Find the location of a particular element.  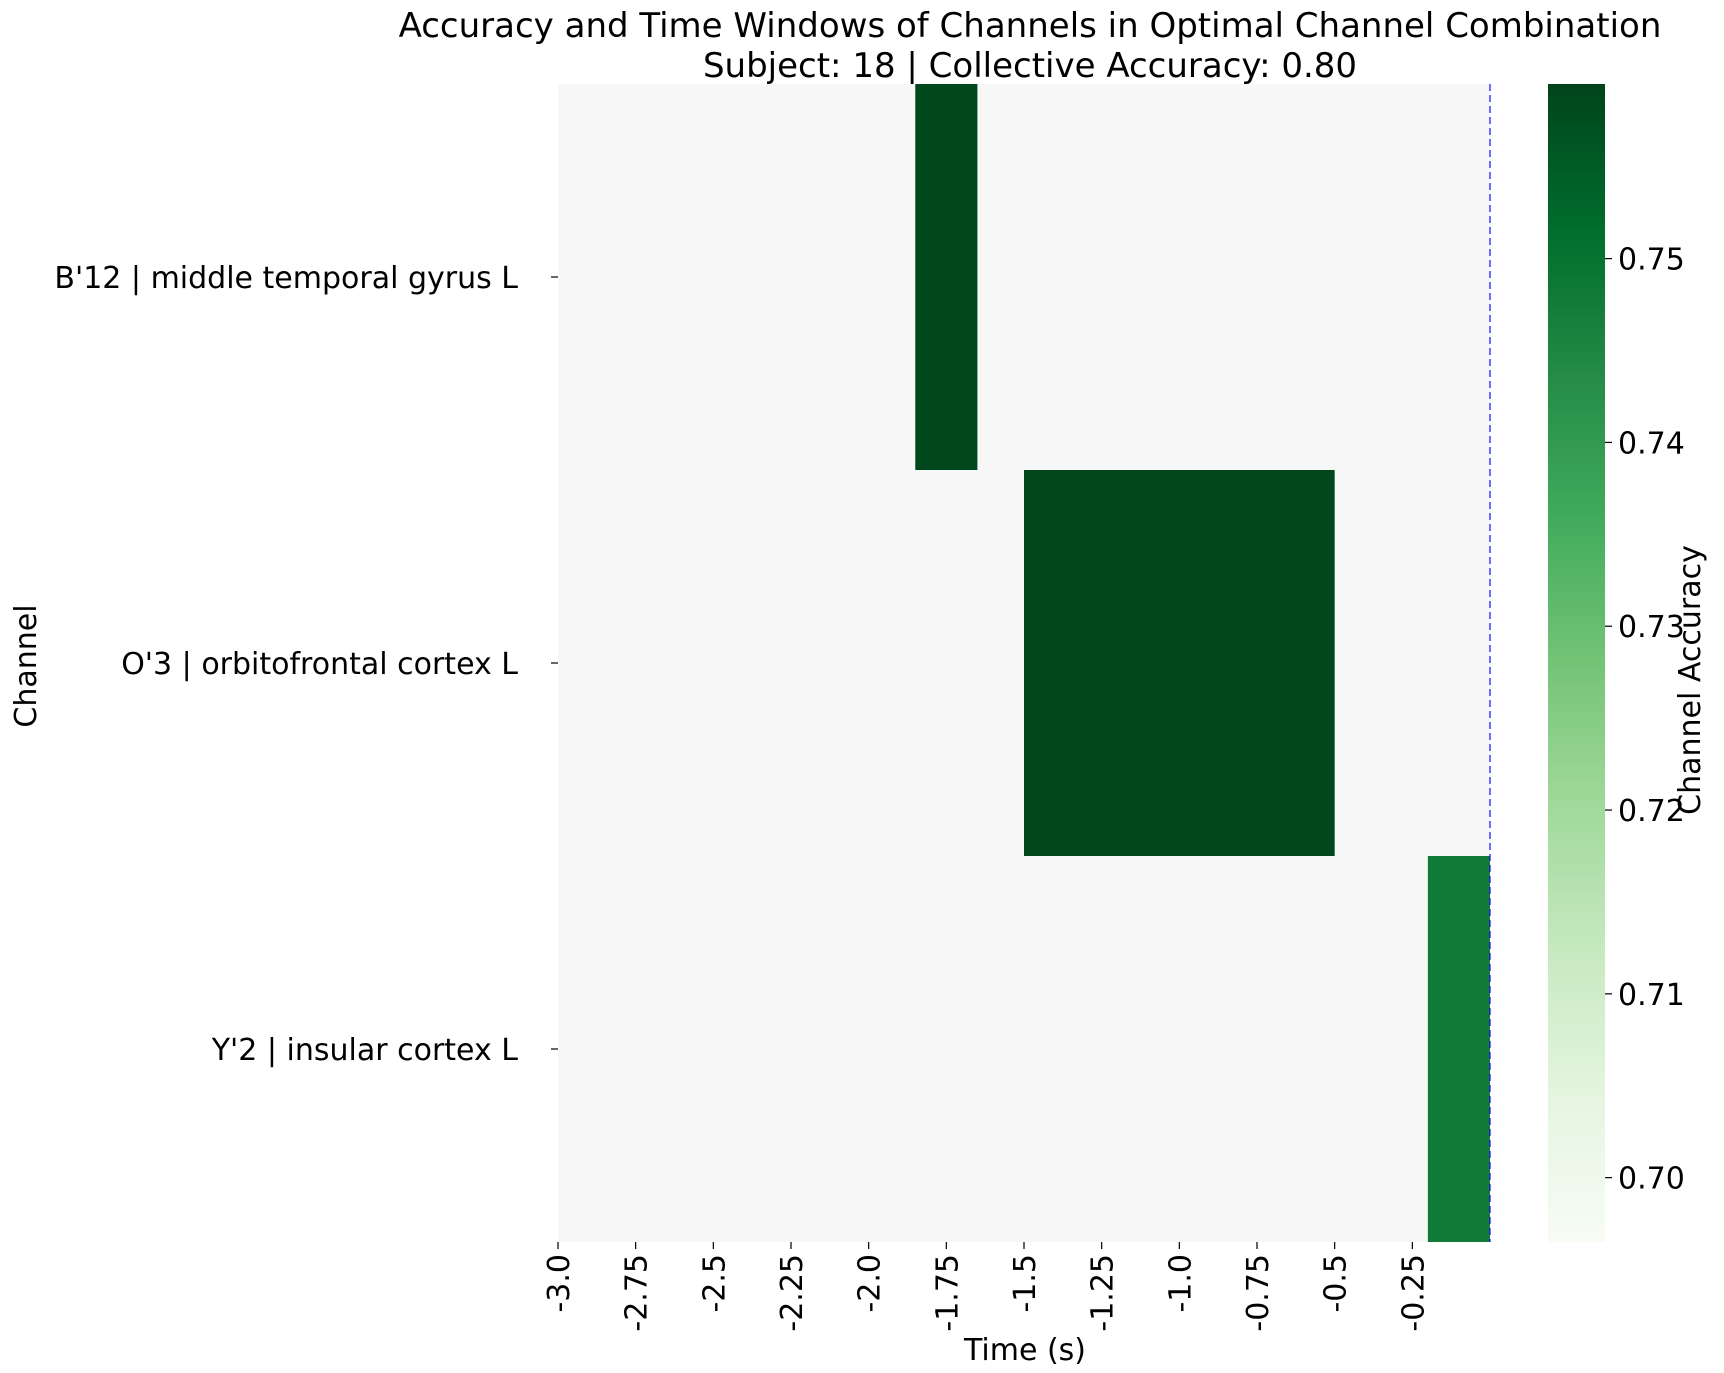

y-tick-label: B'12 | middle temporal gyrus L is located at coordinates (286, 278).